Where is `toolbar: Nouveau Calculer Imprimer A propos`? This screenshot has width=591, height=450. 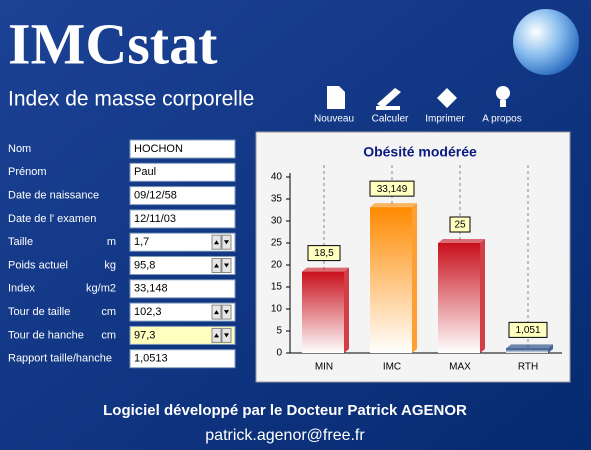
toolbar: Nouveau Calculer Imprimer A propos is located at coordinates (418, 105).